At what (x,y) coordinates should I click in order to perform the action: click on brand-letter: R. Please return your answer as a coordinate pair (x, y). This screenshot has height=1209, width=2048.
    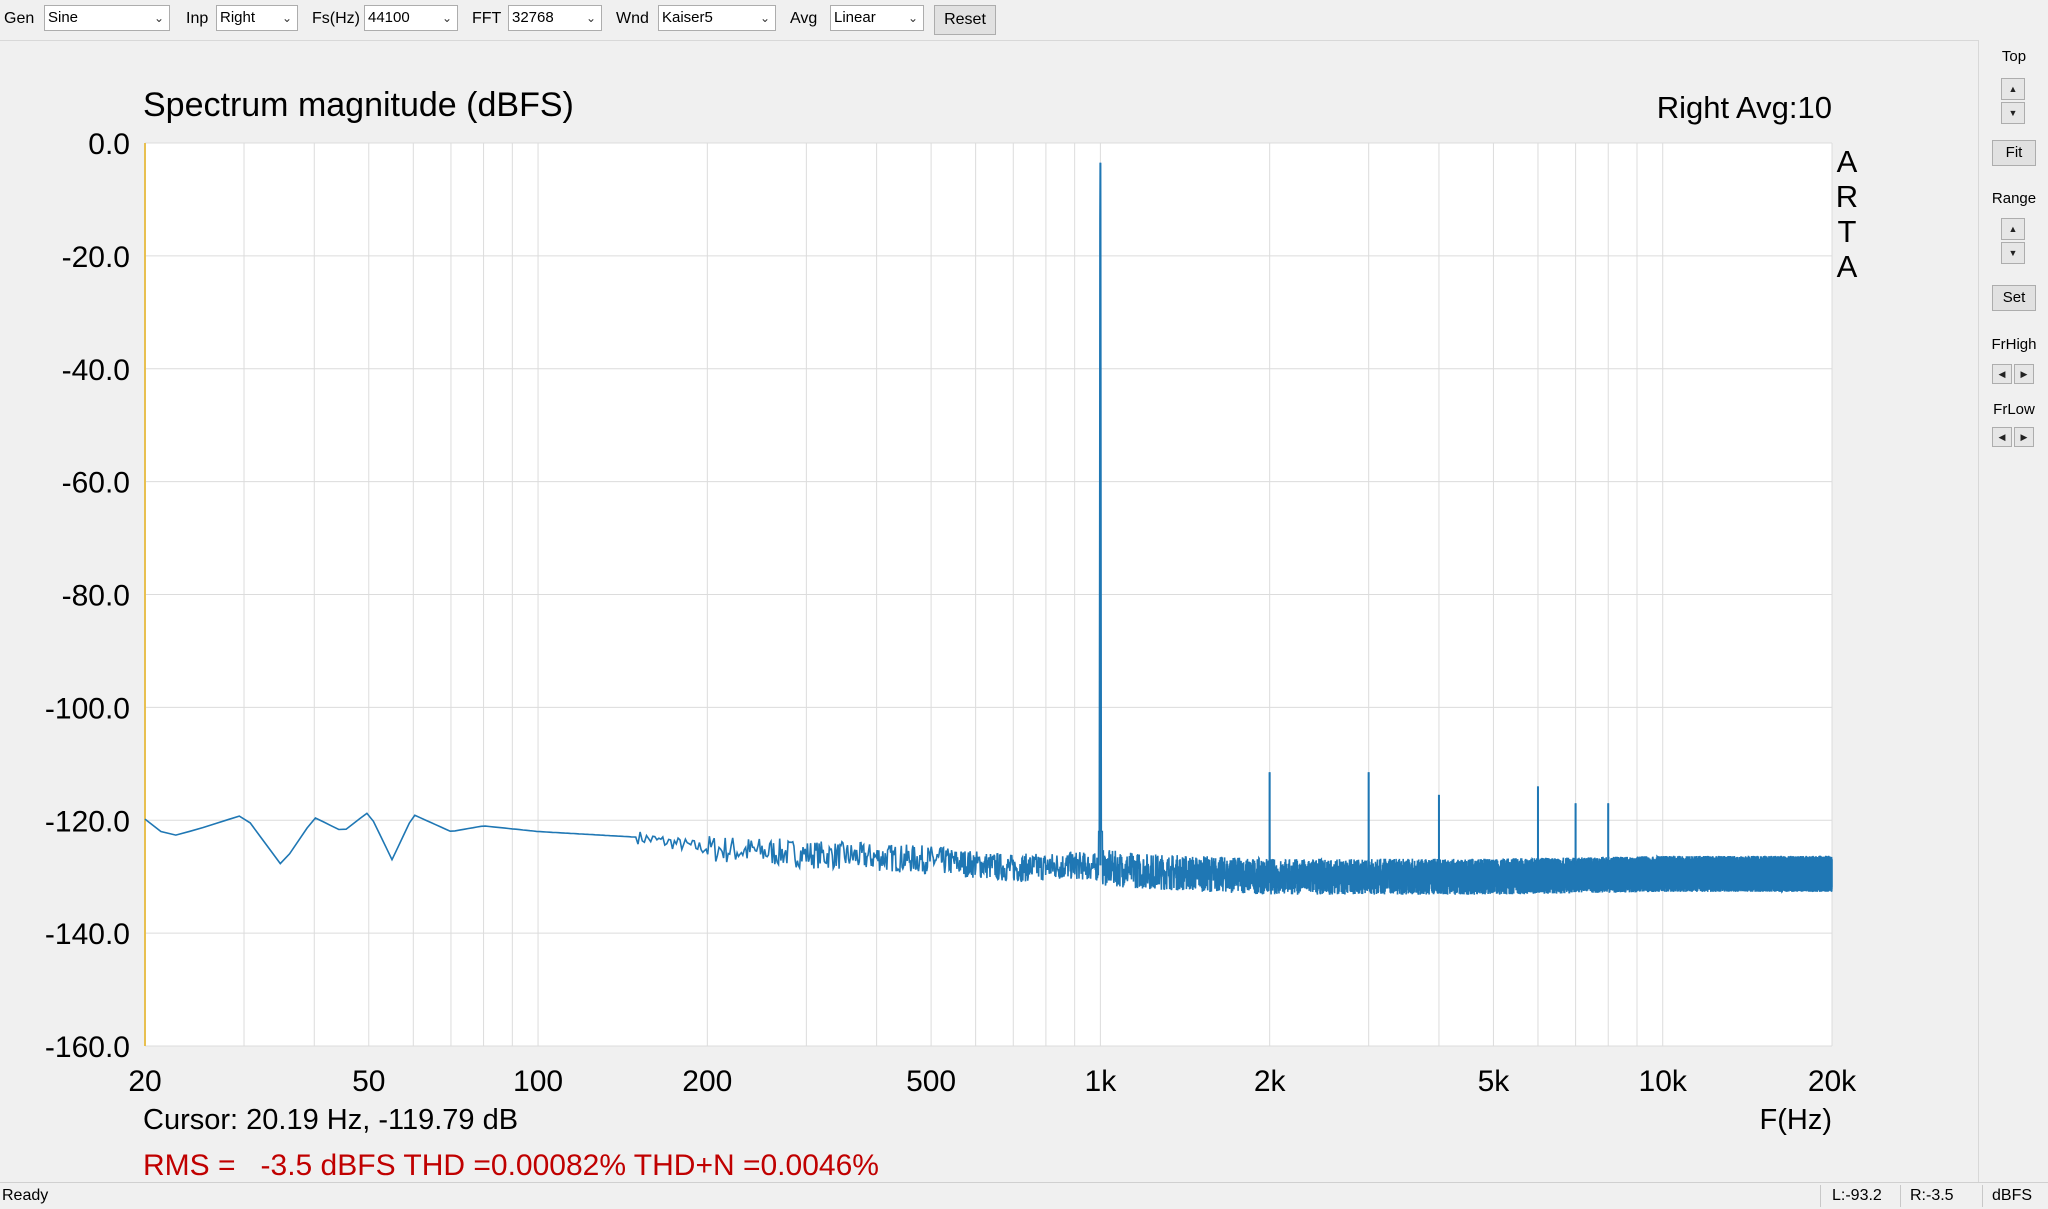
    Looking at the image, I should click on (1847, 196).